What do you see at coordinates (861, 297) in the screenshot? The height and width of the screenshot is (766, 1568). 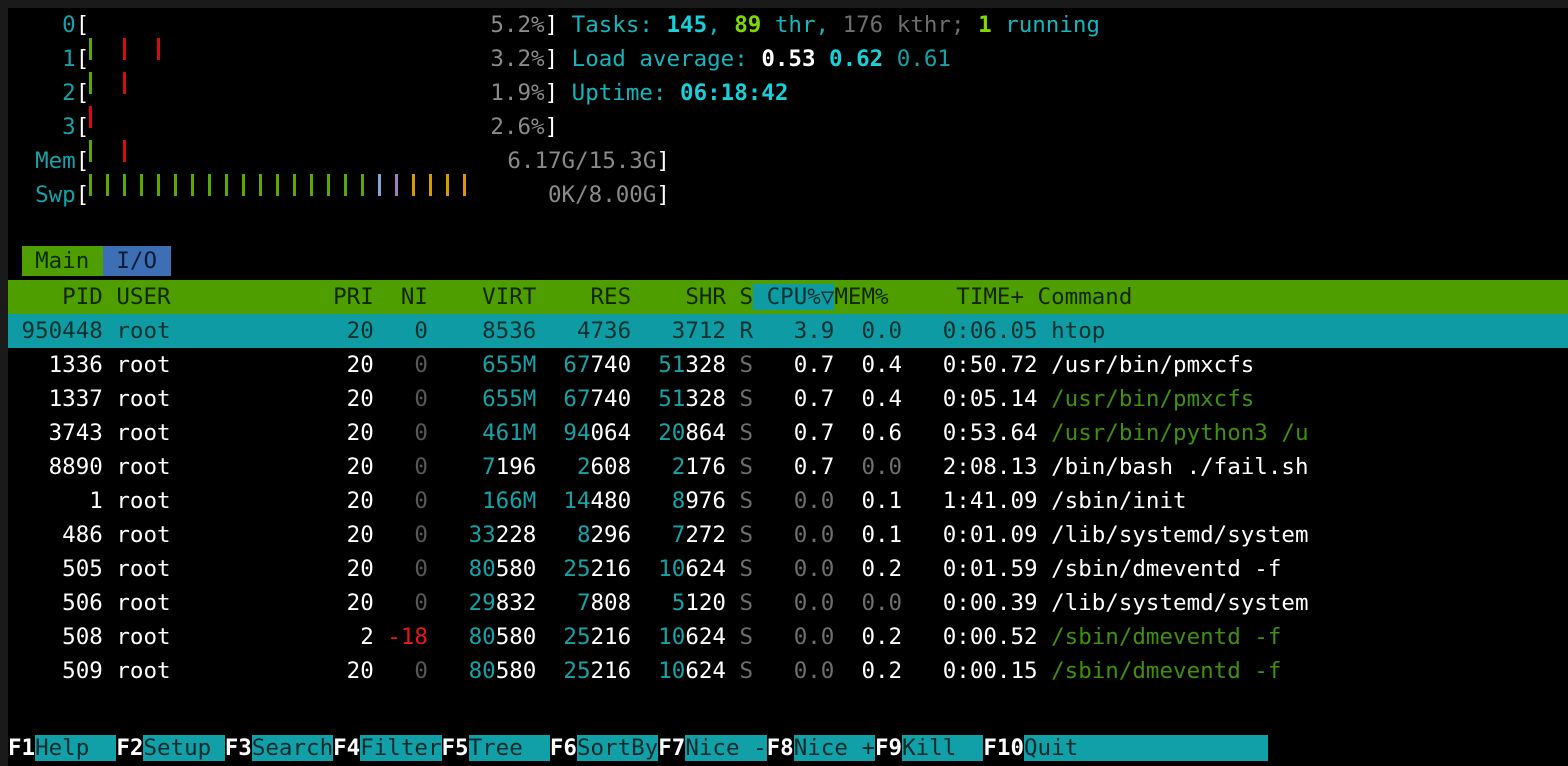 I see `col-header-mem: MEM%` at bounding box center [861, 297].